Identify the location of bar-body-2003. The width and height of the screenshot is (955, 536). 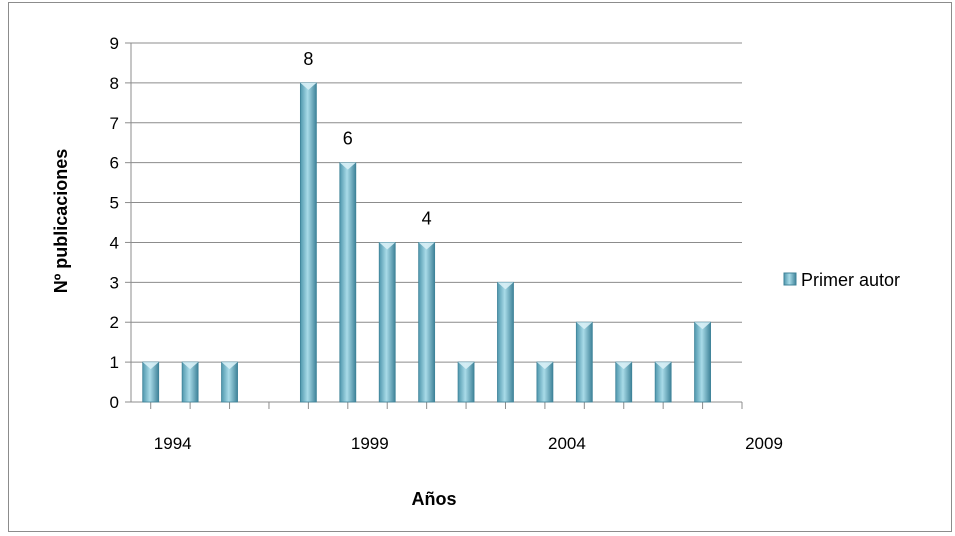
(505, 342).